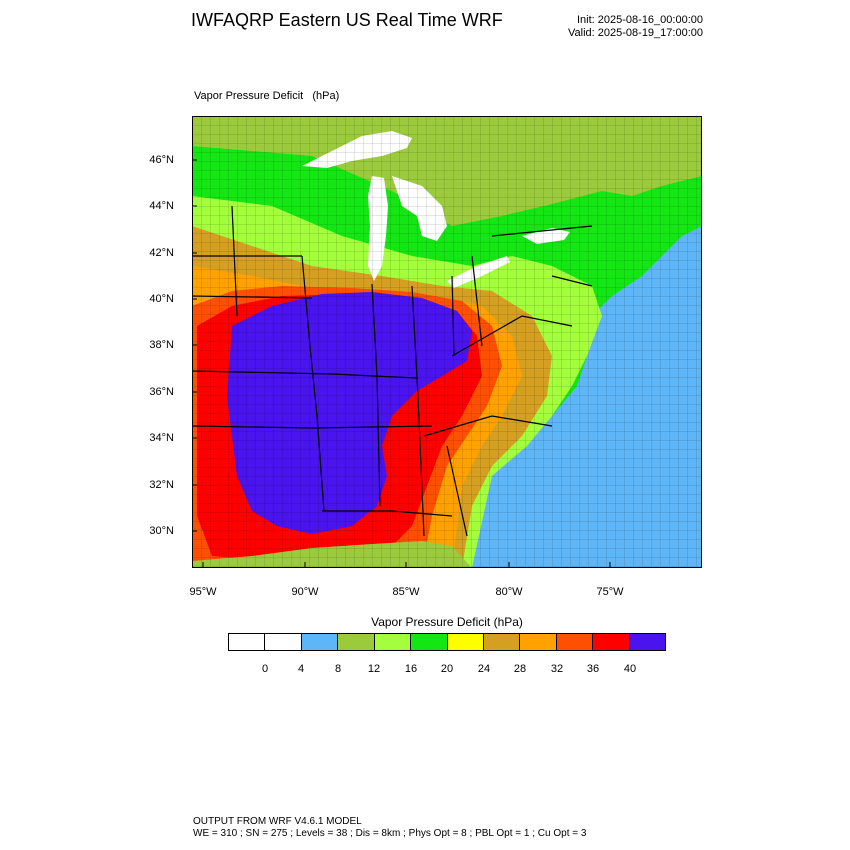  Describe the element at coordinates (305, 592) in the screenshot. I see `lon-label-90w: 90°W` at that location.